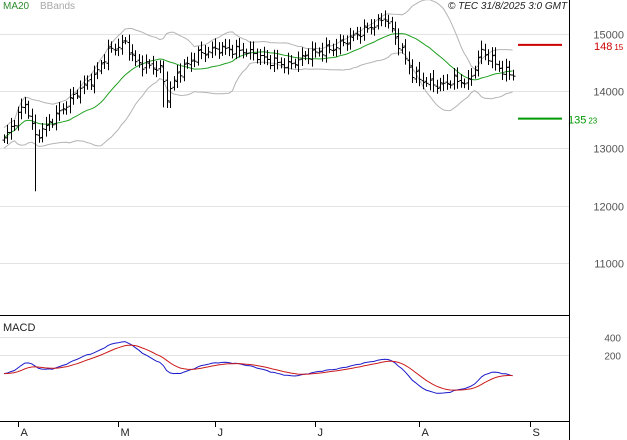  What do you see at coordinates (284, 346) in the screenshot?
I see `macd-gridlines` at bounding box center [284, 346].